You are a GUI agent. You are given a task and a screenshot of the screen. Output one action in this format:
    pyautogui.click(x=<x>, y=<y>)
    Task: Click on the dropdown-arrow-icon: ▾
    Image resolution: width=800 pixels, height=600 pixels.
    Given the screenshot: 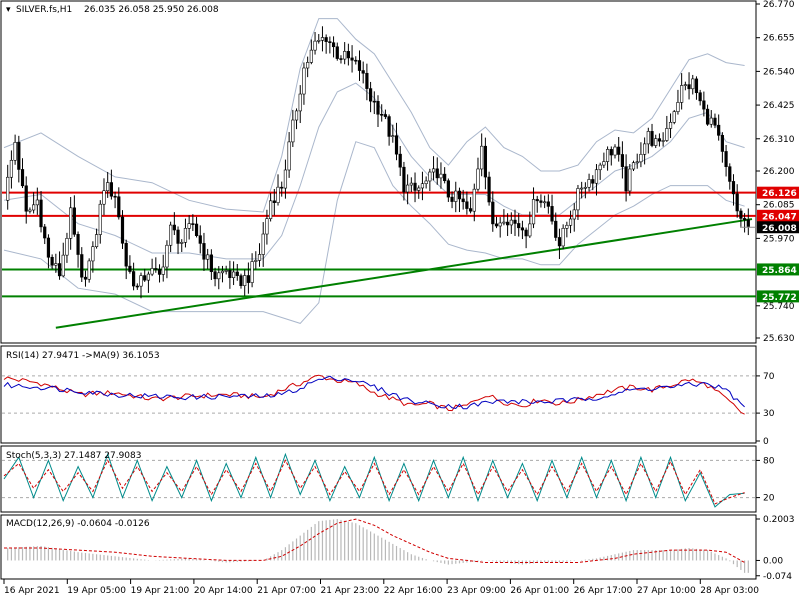 What is the action you would take?
    pyautogui.click(x=8, y=10)
    